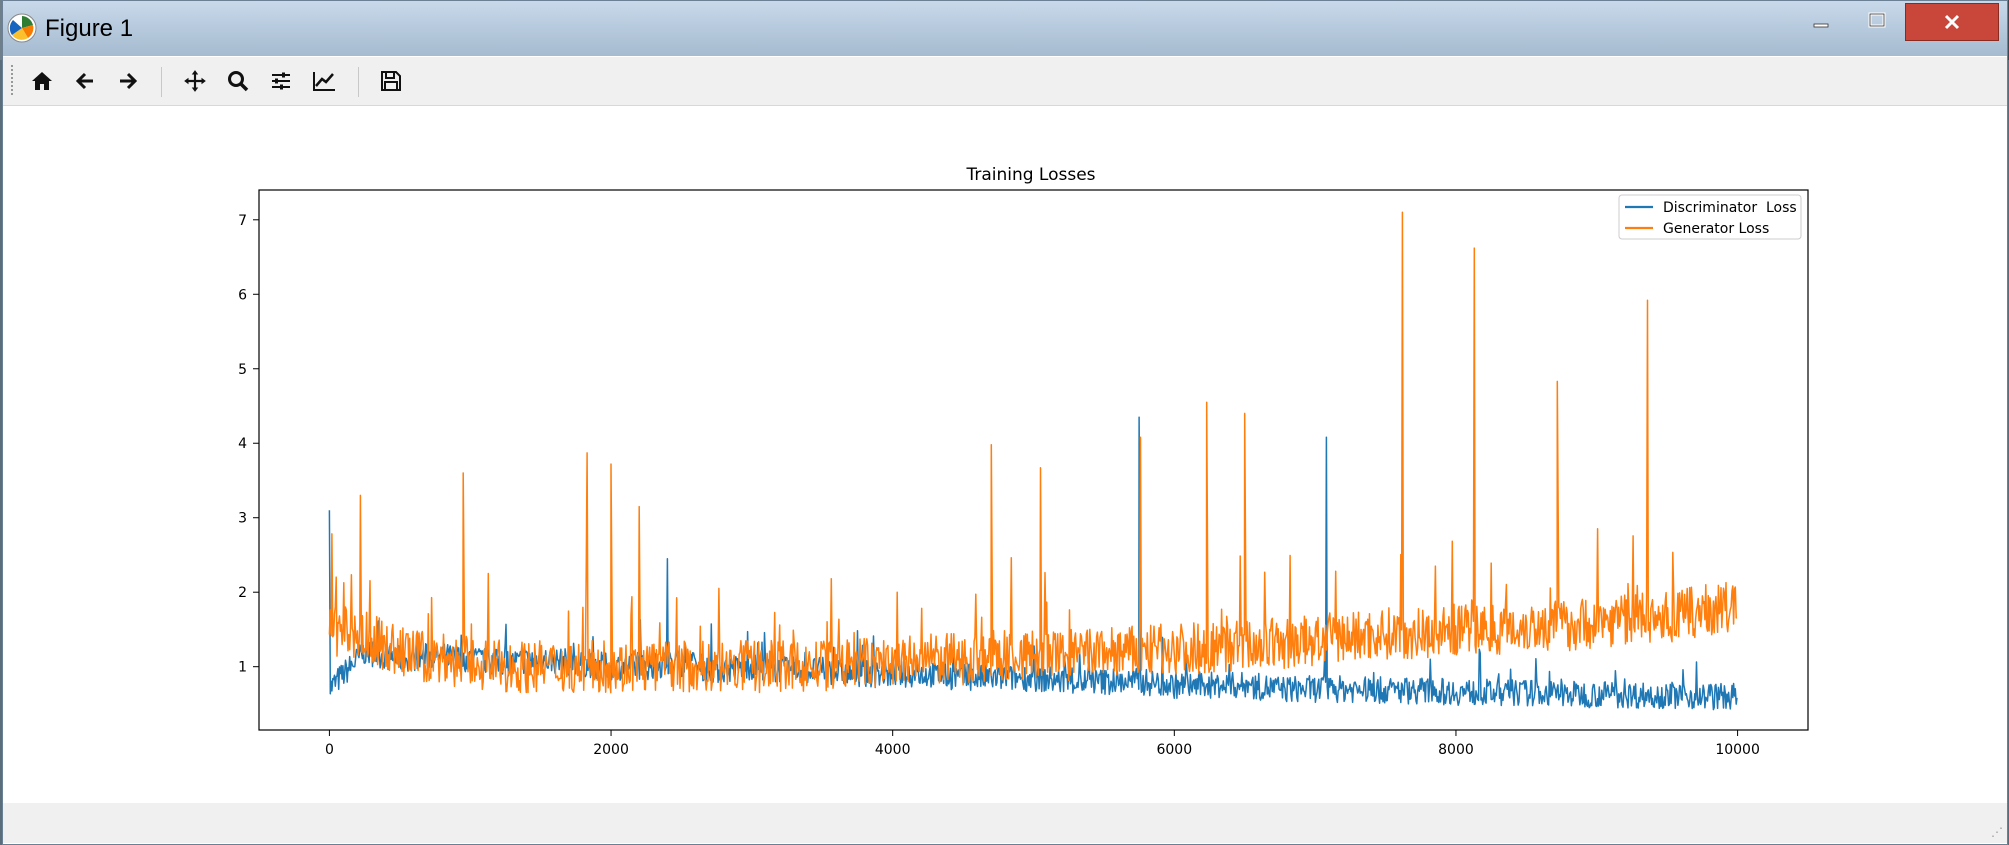  Describe the element at coordinates (1821, 21) in the screenshot. I see `minimize-button` at that location.